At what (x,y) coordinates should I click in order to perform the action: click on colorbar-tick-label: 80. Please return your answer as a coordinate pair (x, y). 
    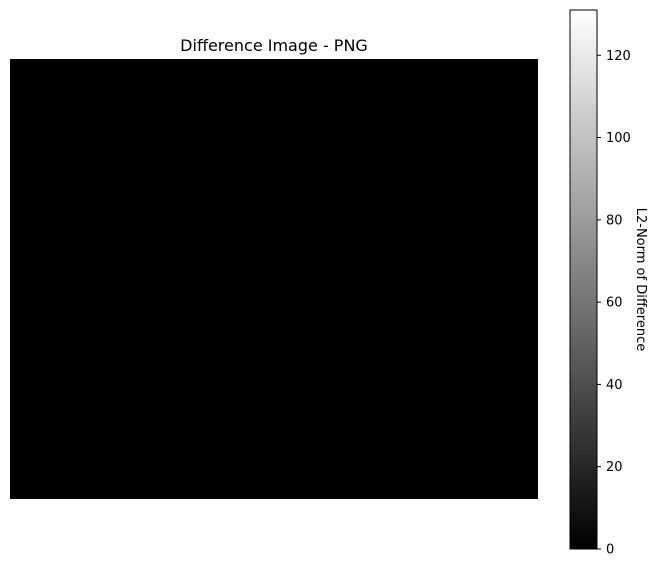
    Looking at the image, I should click on (614, 220).